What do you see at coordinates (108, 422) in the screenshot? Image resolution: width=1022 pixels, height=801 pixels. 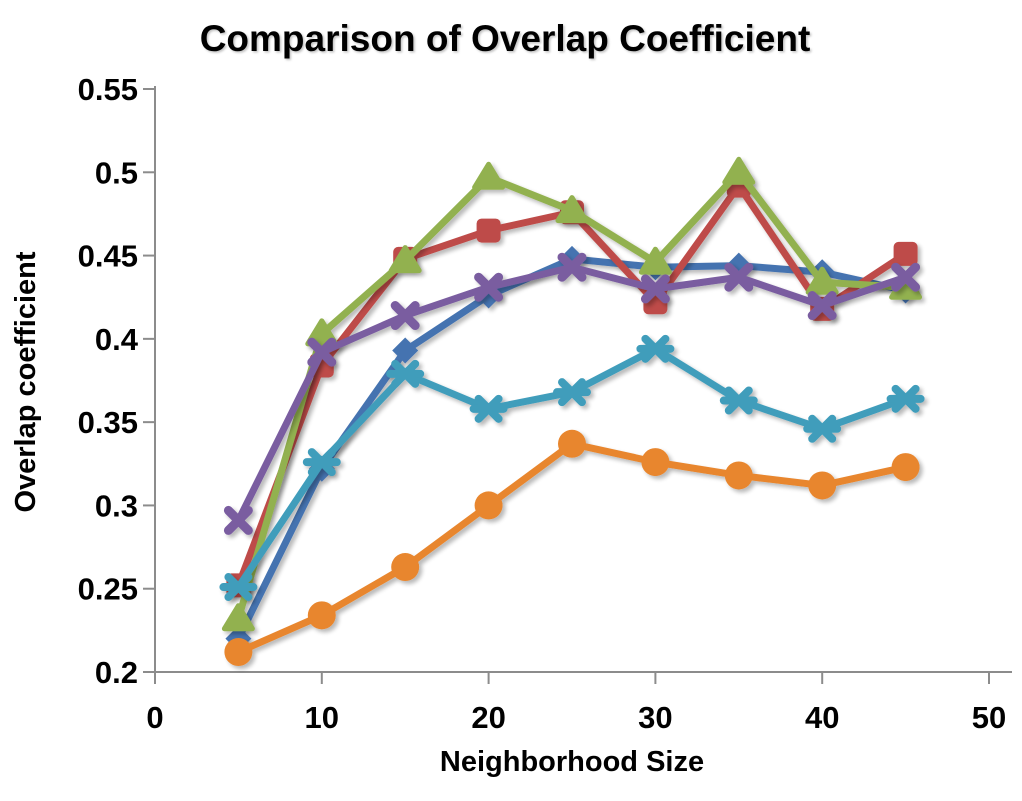 I see `y-tick-label: 0.35` at bounding box center [108, 422].